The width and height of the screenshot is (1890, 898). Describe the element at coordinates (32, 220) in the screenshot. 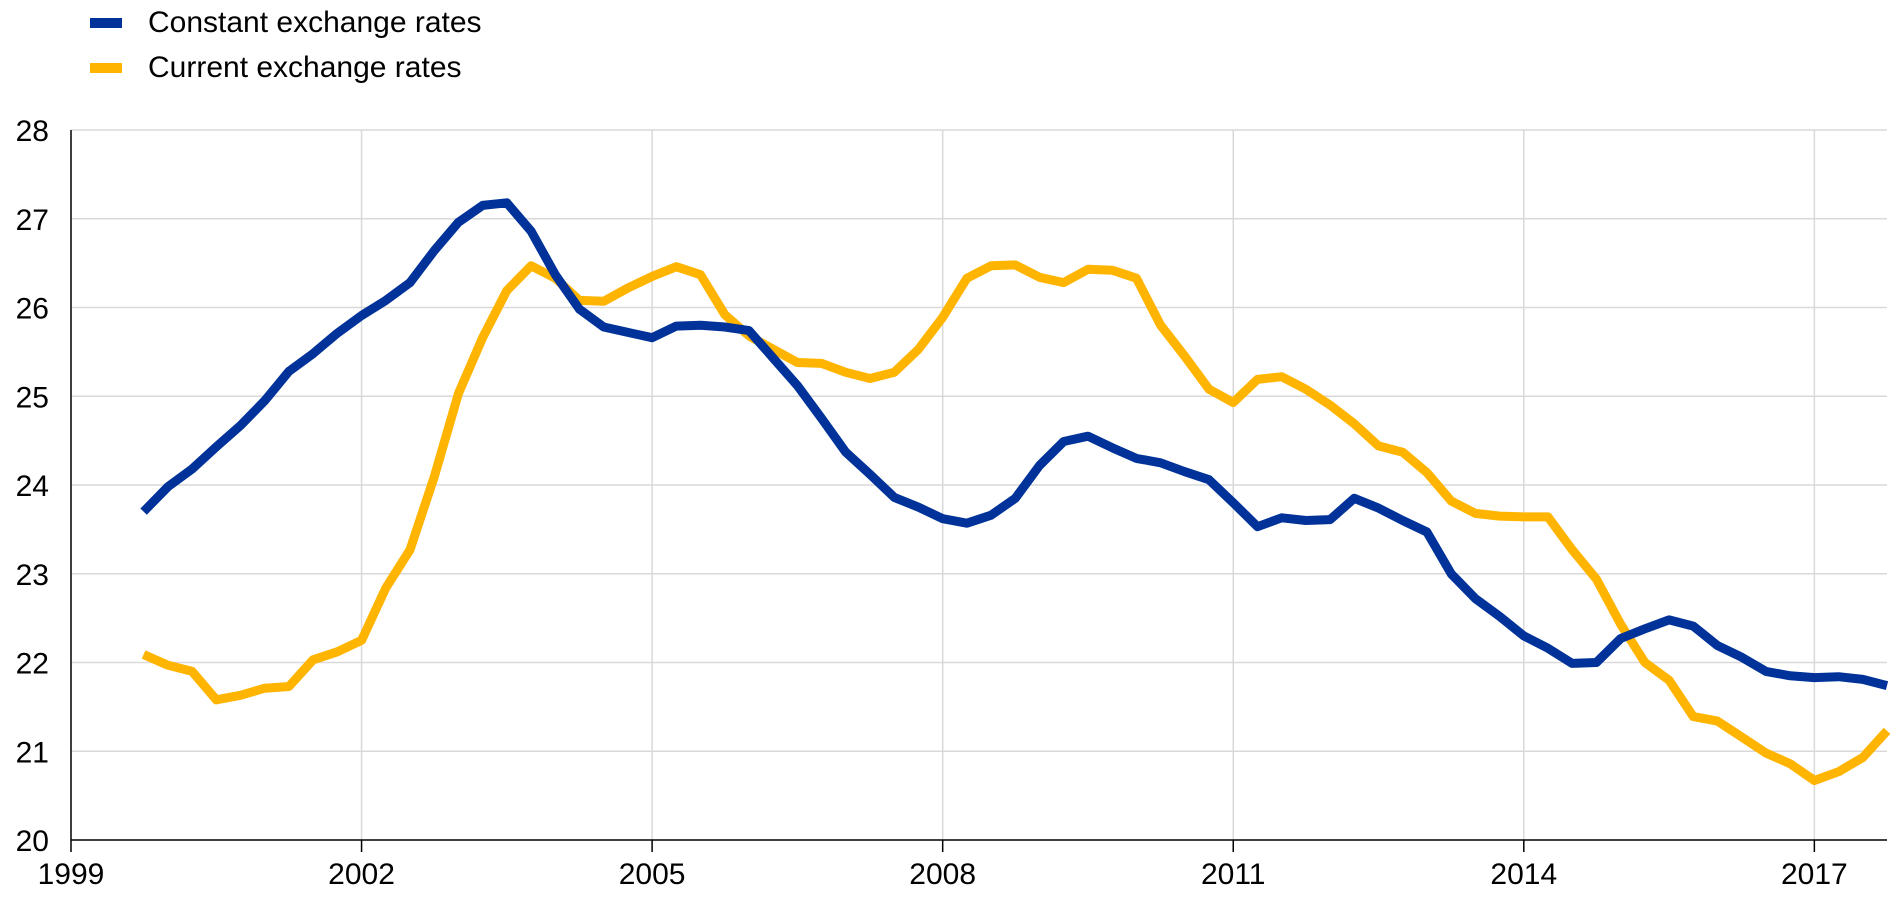

I see `y-tick-label: 27` at that location.